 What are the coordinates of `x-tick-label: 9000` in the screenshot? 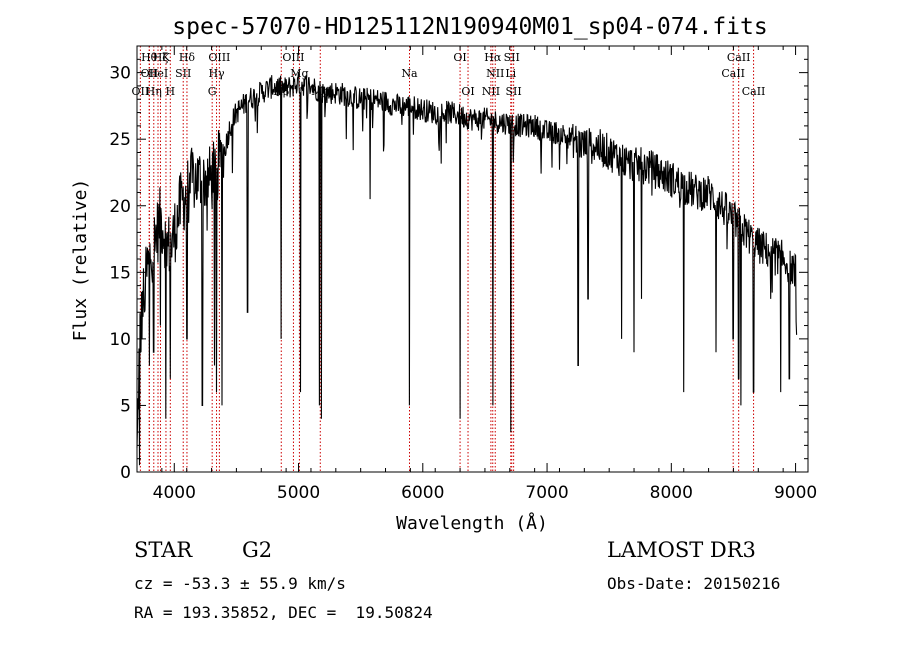 It's located at (795, 493).